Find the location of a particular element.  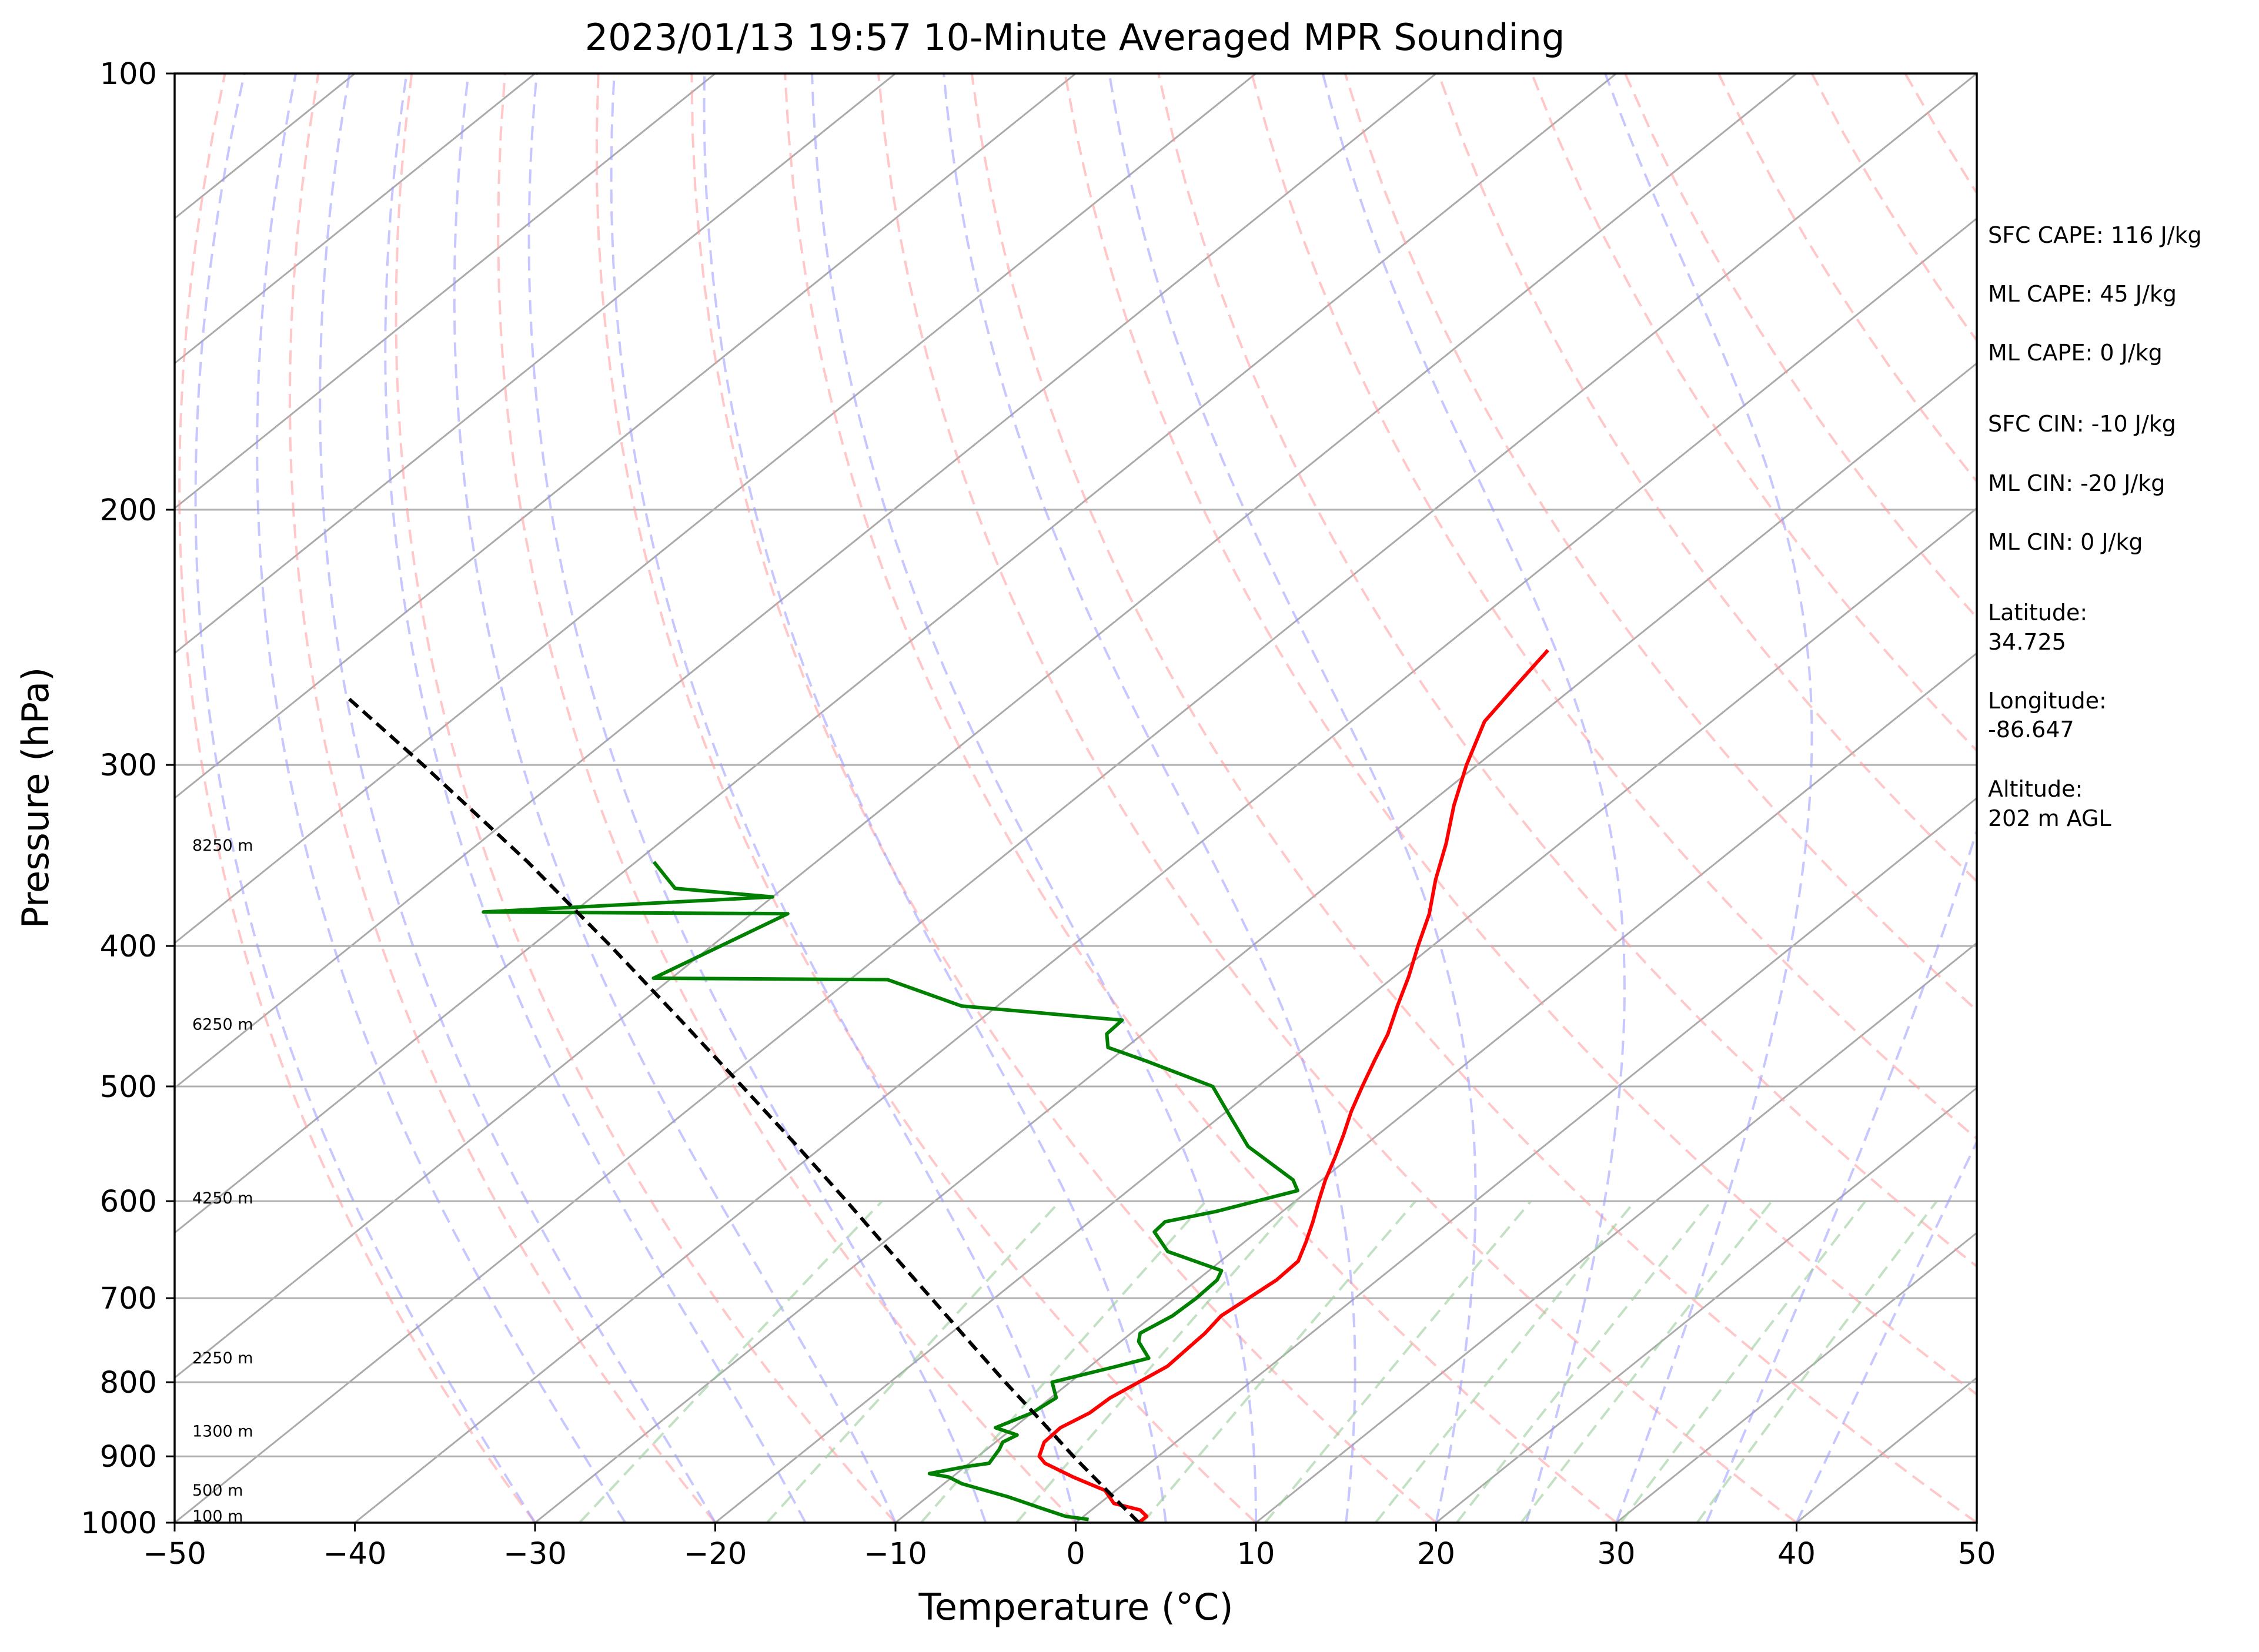

ml-cin-text-2: ML CIN: 0 J/kg is located at coordinates (2065, 542).